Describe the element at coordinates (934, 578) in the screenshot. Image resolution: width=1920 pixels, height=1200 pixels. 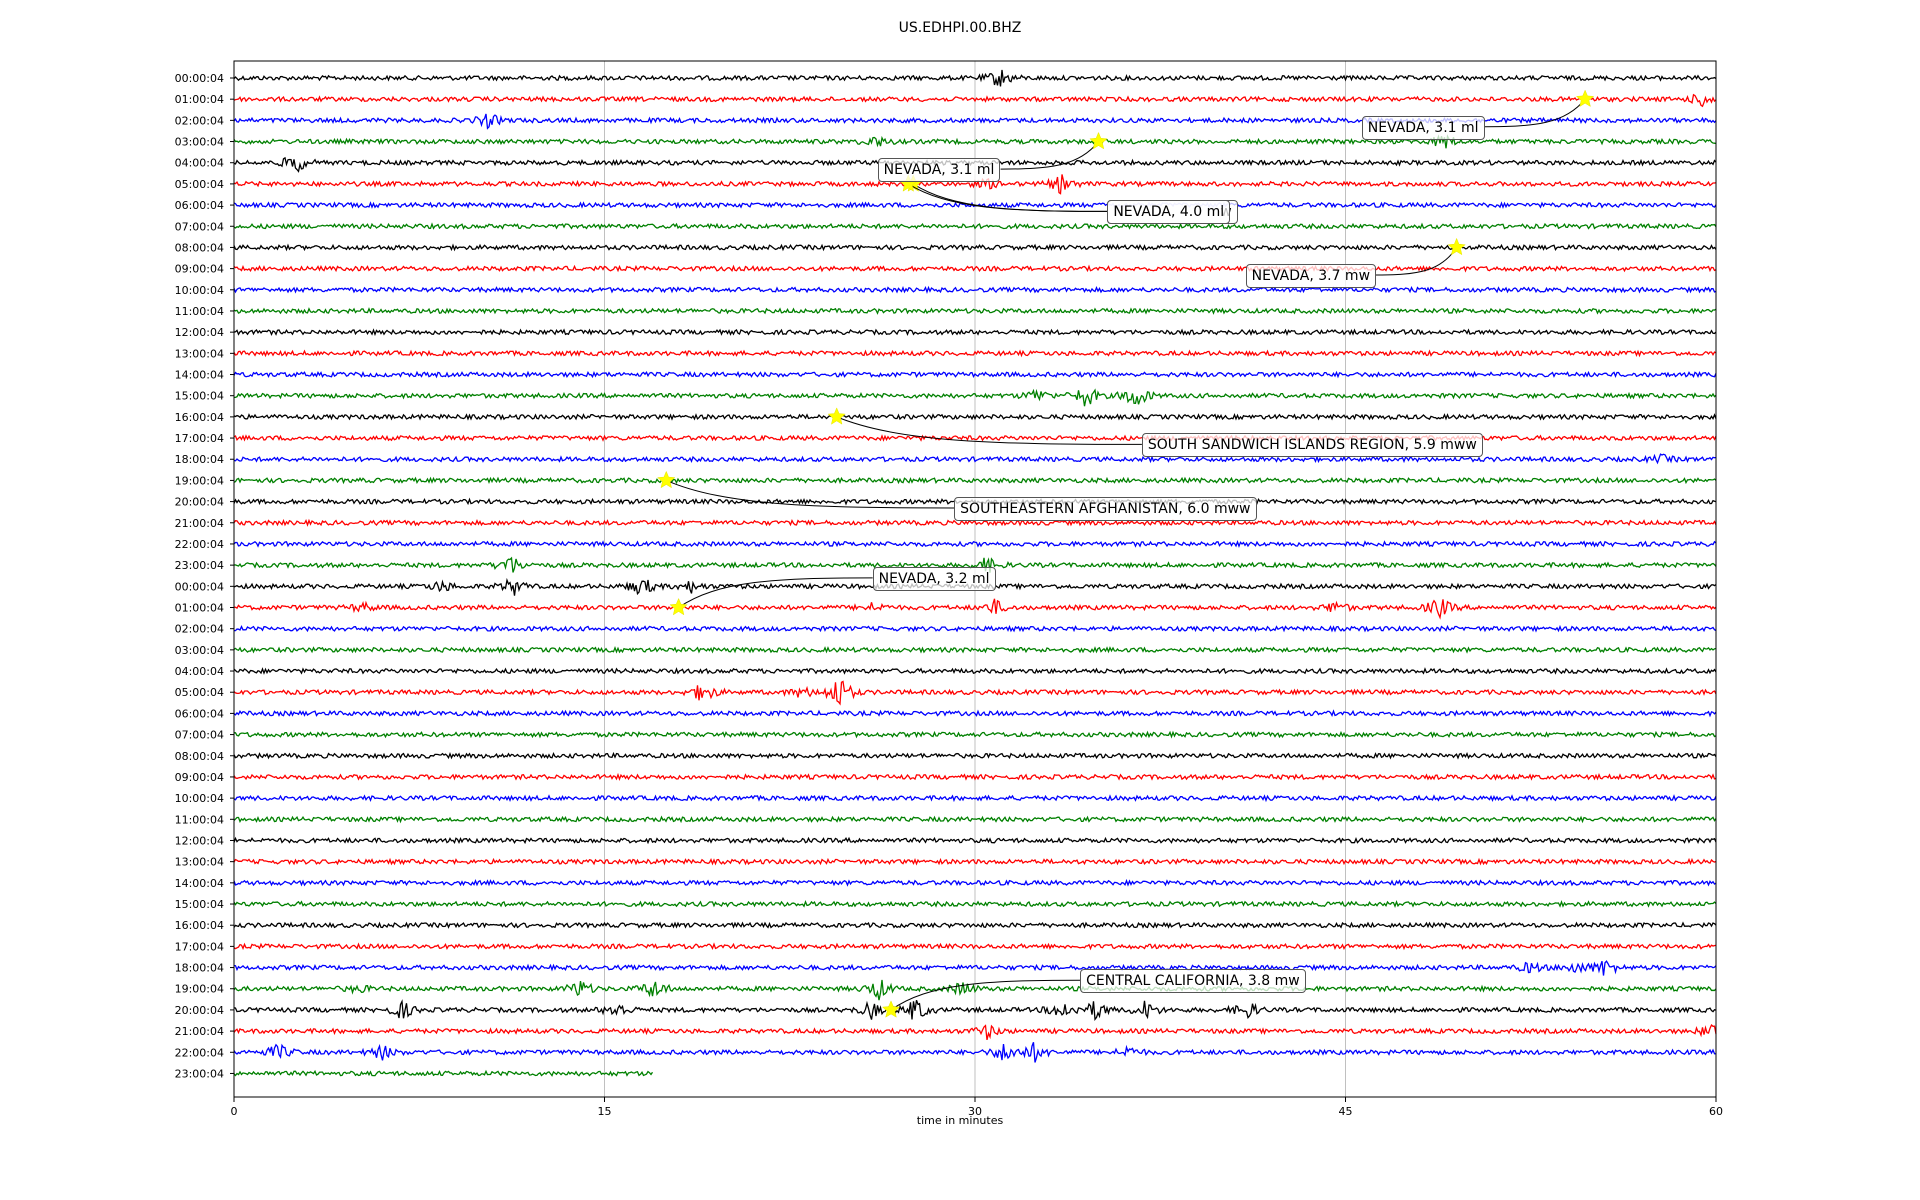
I see `event-label: NEVADA, 3.2 ml` at that location.